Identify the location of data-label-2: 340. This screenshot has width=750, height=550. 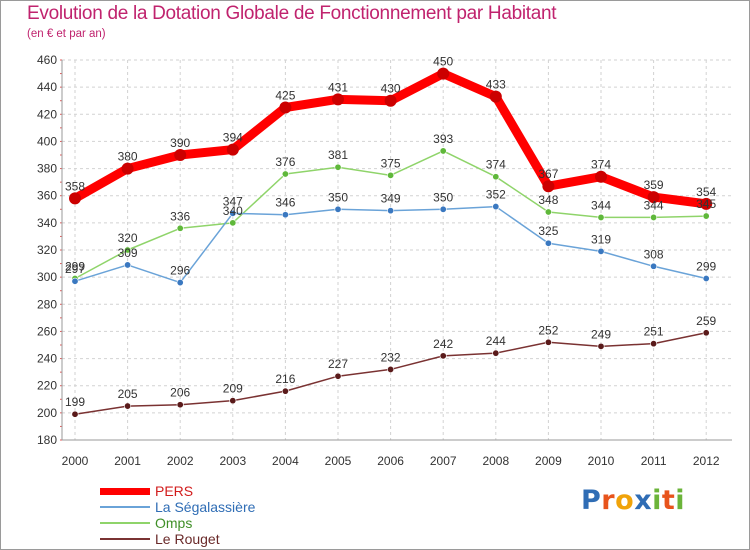
(233, 211).